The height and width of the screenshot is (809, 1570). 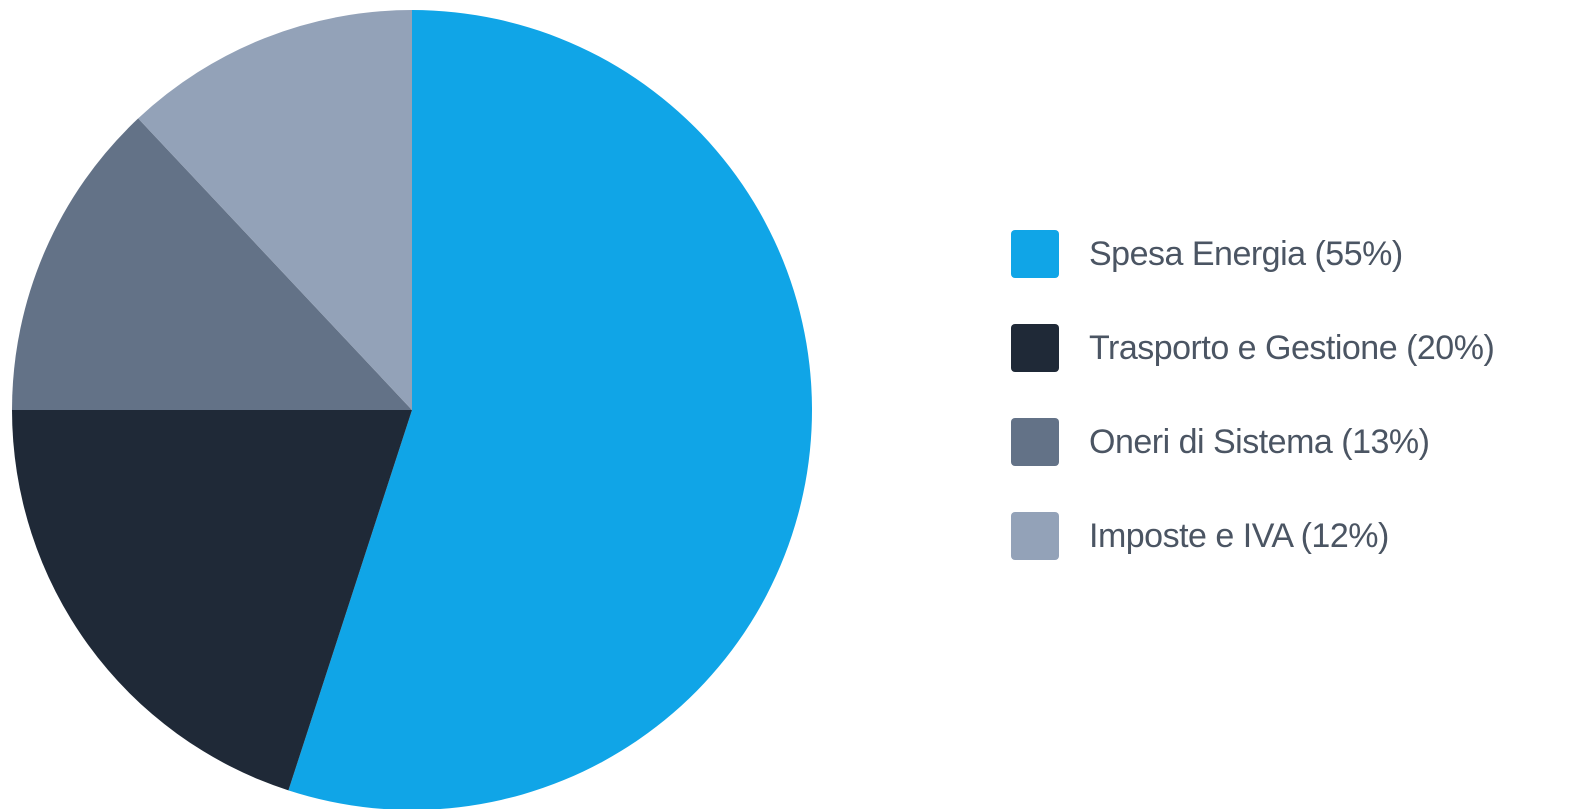 What do you see at coordinates (1035, 348) in the screenshot?
I see `legend-swatch-trasporto-gestione` at bounding box center [1035, 348].